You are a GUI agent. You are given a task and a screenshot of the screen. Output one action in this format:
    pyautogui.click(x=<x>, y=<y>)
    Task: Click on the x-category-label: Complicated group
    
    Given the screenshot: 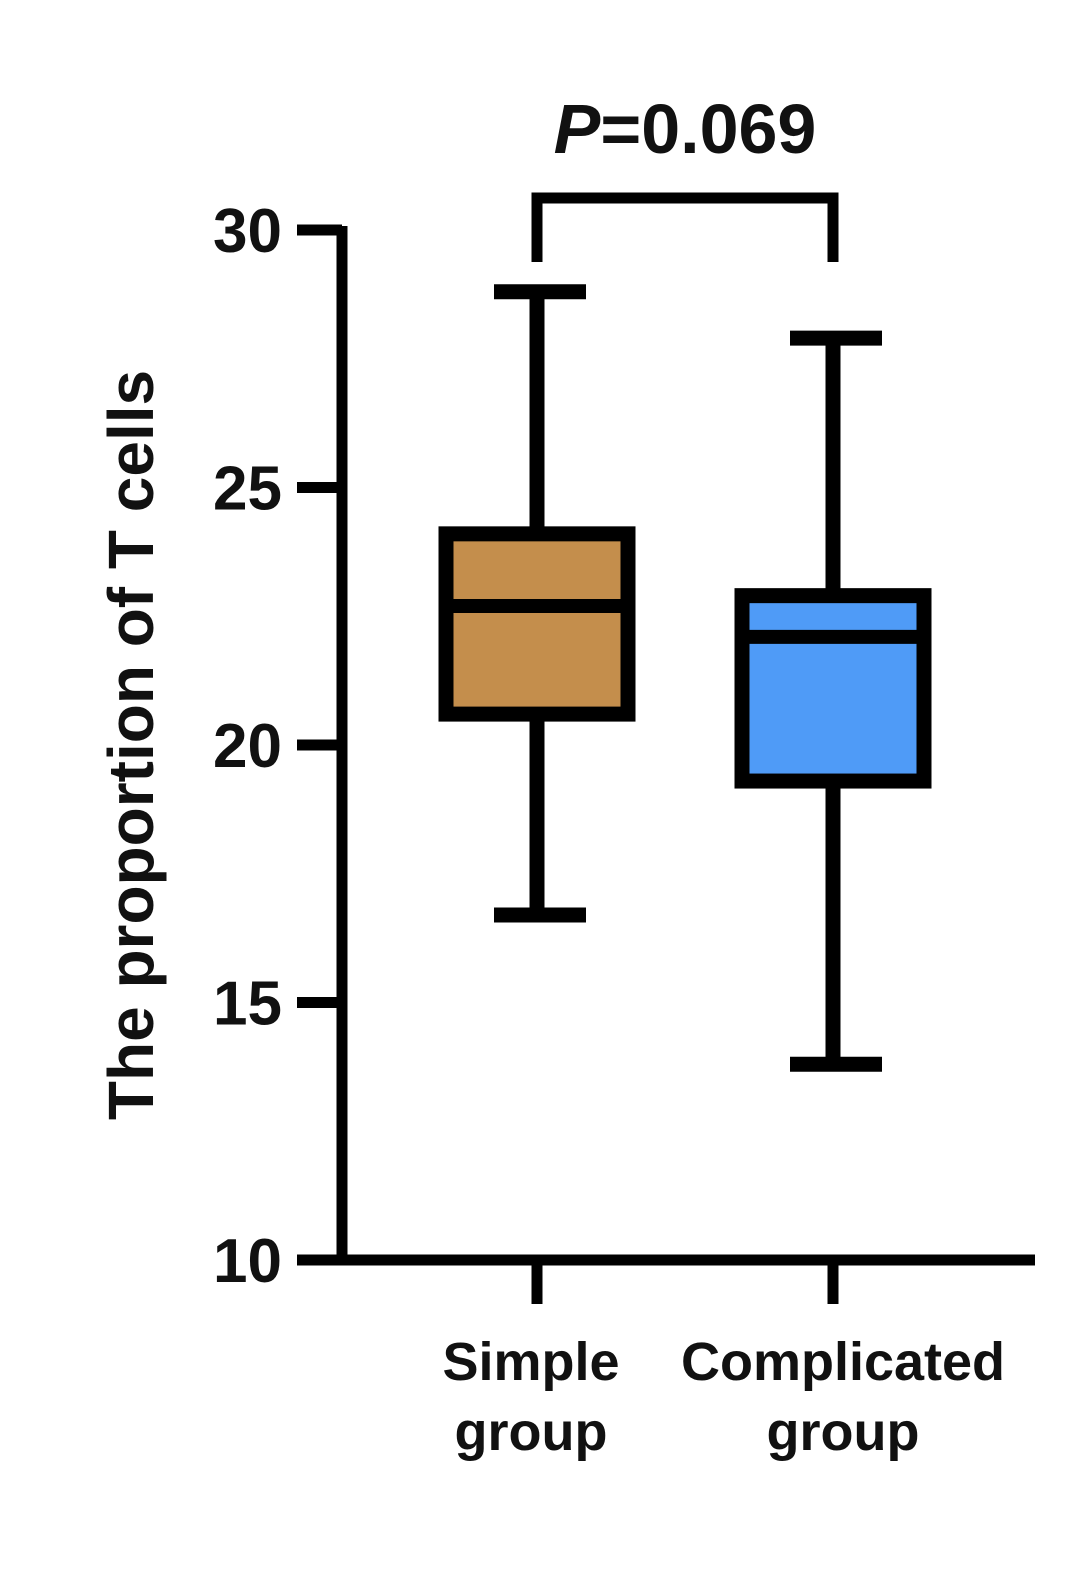 What is the action you would take?
    pyautogui.click(x=843, y=1397)
    